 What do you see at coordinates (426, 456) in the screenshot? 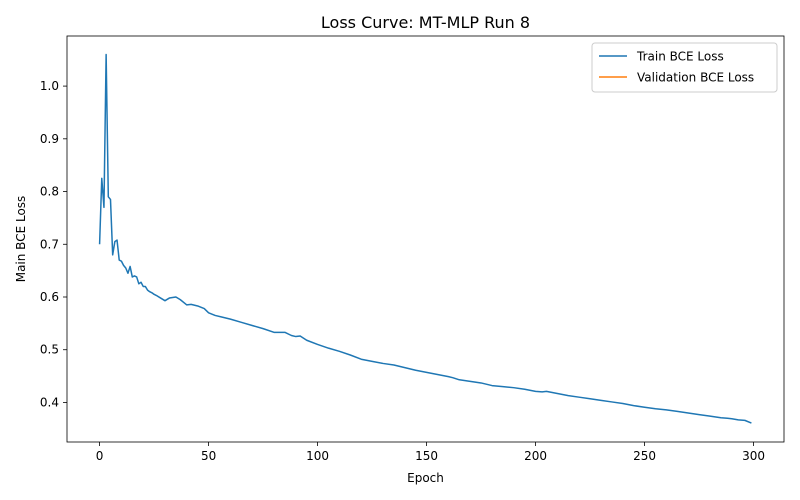
I see `x-tick-label: 150` at bounding box center [426, 456].